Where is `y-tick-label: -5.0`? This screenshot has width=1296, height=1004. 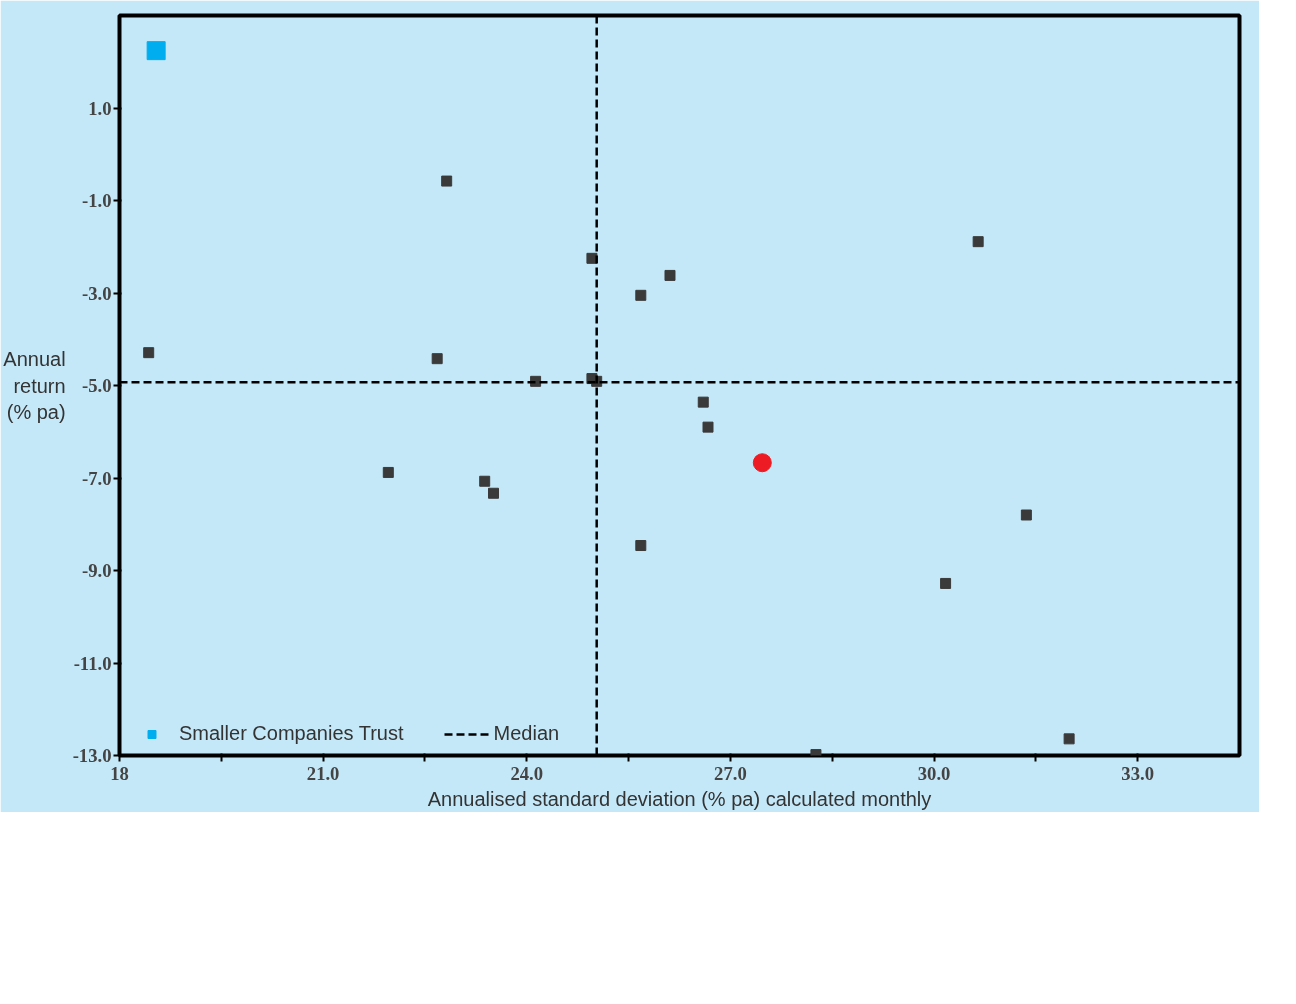 y-tick-label: -5.0 is located at coordinates (96, 385).